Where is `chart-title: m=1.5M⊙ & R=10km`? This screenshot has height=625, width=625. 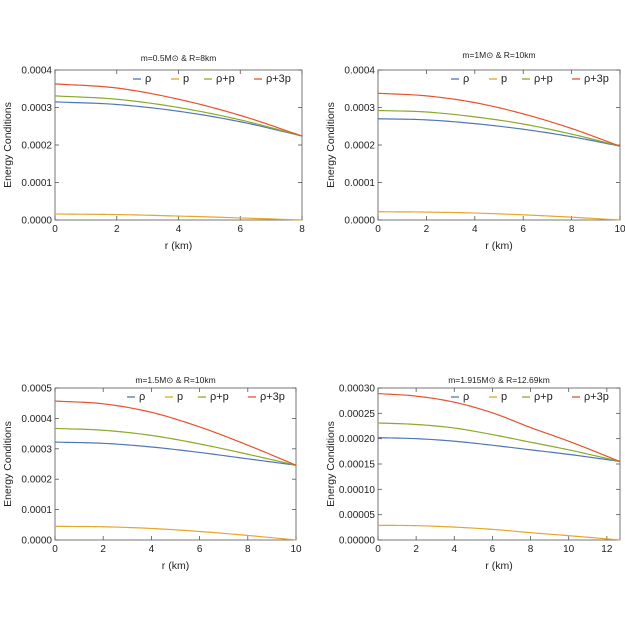 chart-title: m=1.5M⊙ & R=10km is located at coordinates (175, 380).